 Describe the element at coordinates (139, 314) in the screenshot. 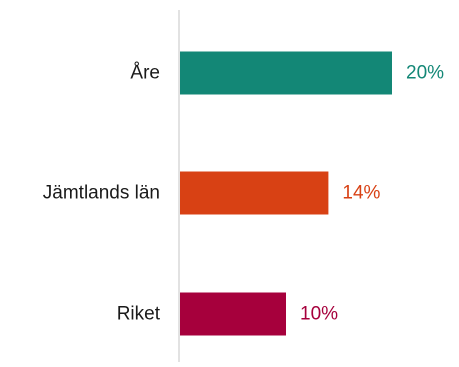

I see `category-label-2: Riket` at that location.